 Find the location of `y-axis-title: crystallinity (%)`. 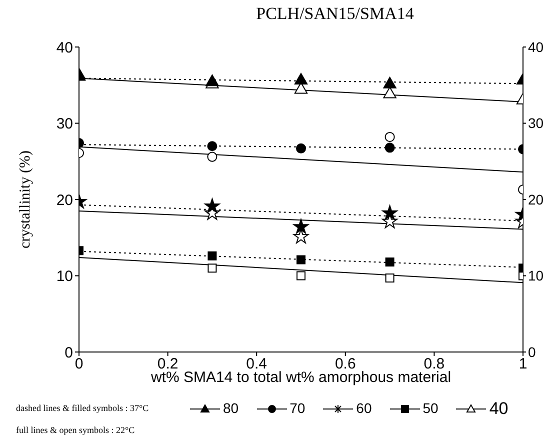

y-axis-title: crystallinity (%) is located at coordinates (25, 199).